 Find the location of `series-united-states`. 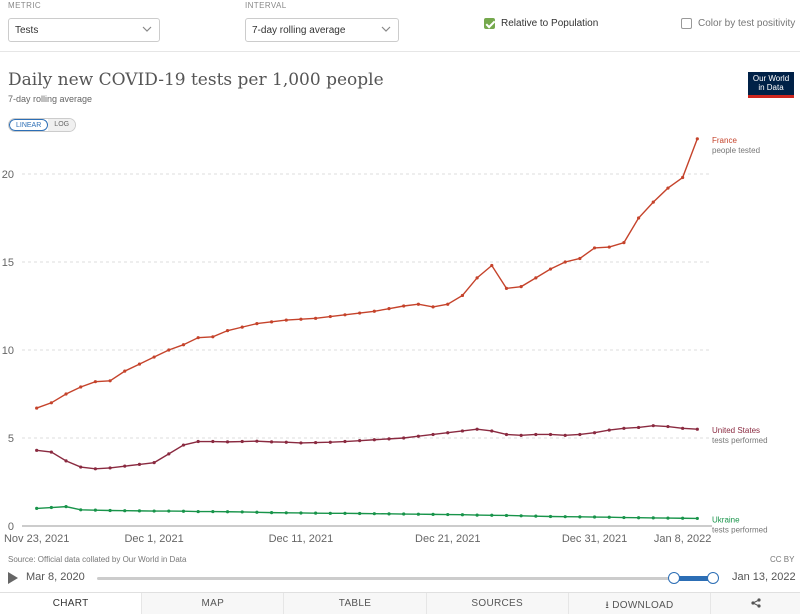

series-united-states is located at coordinates (367, 447).